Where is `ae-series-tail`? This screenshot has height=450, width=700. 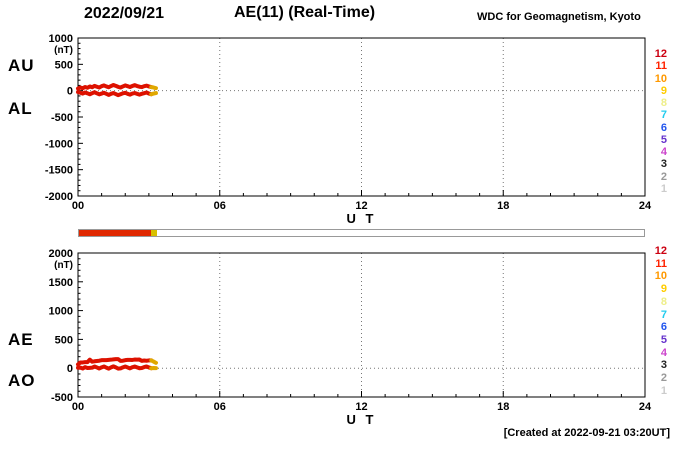 ae-series-tail is located at coordinates (153, 361).